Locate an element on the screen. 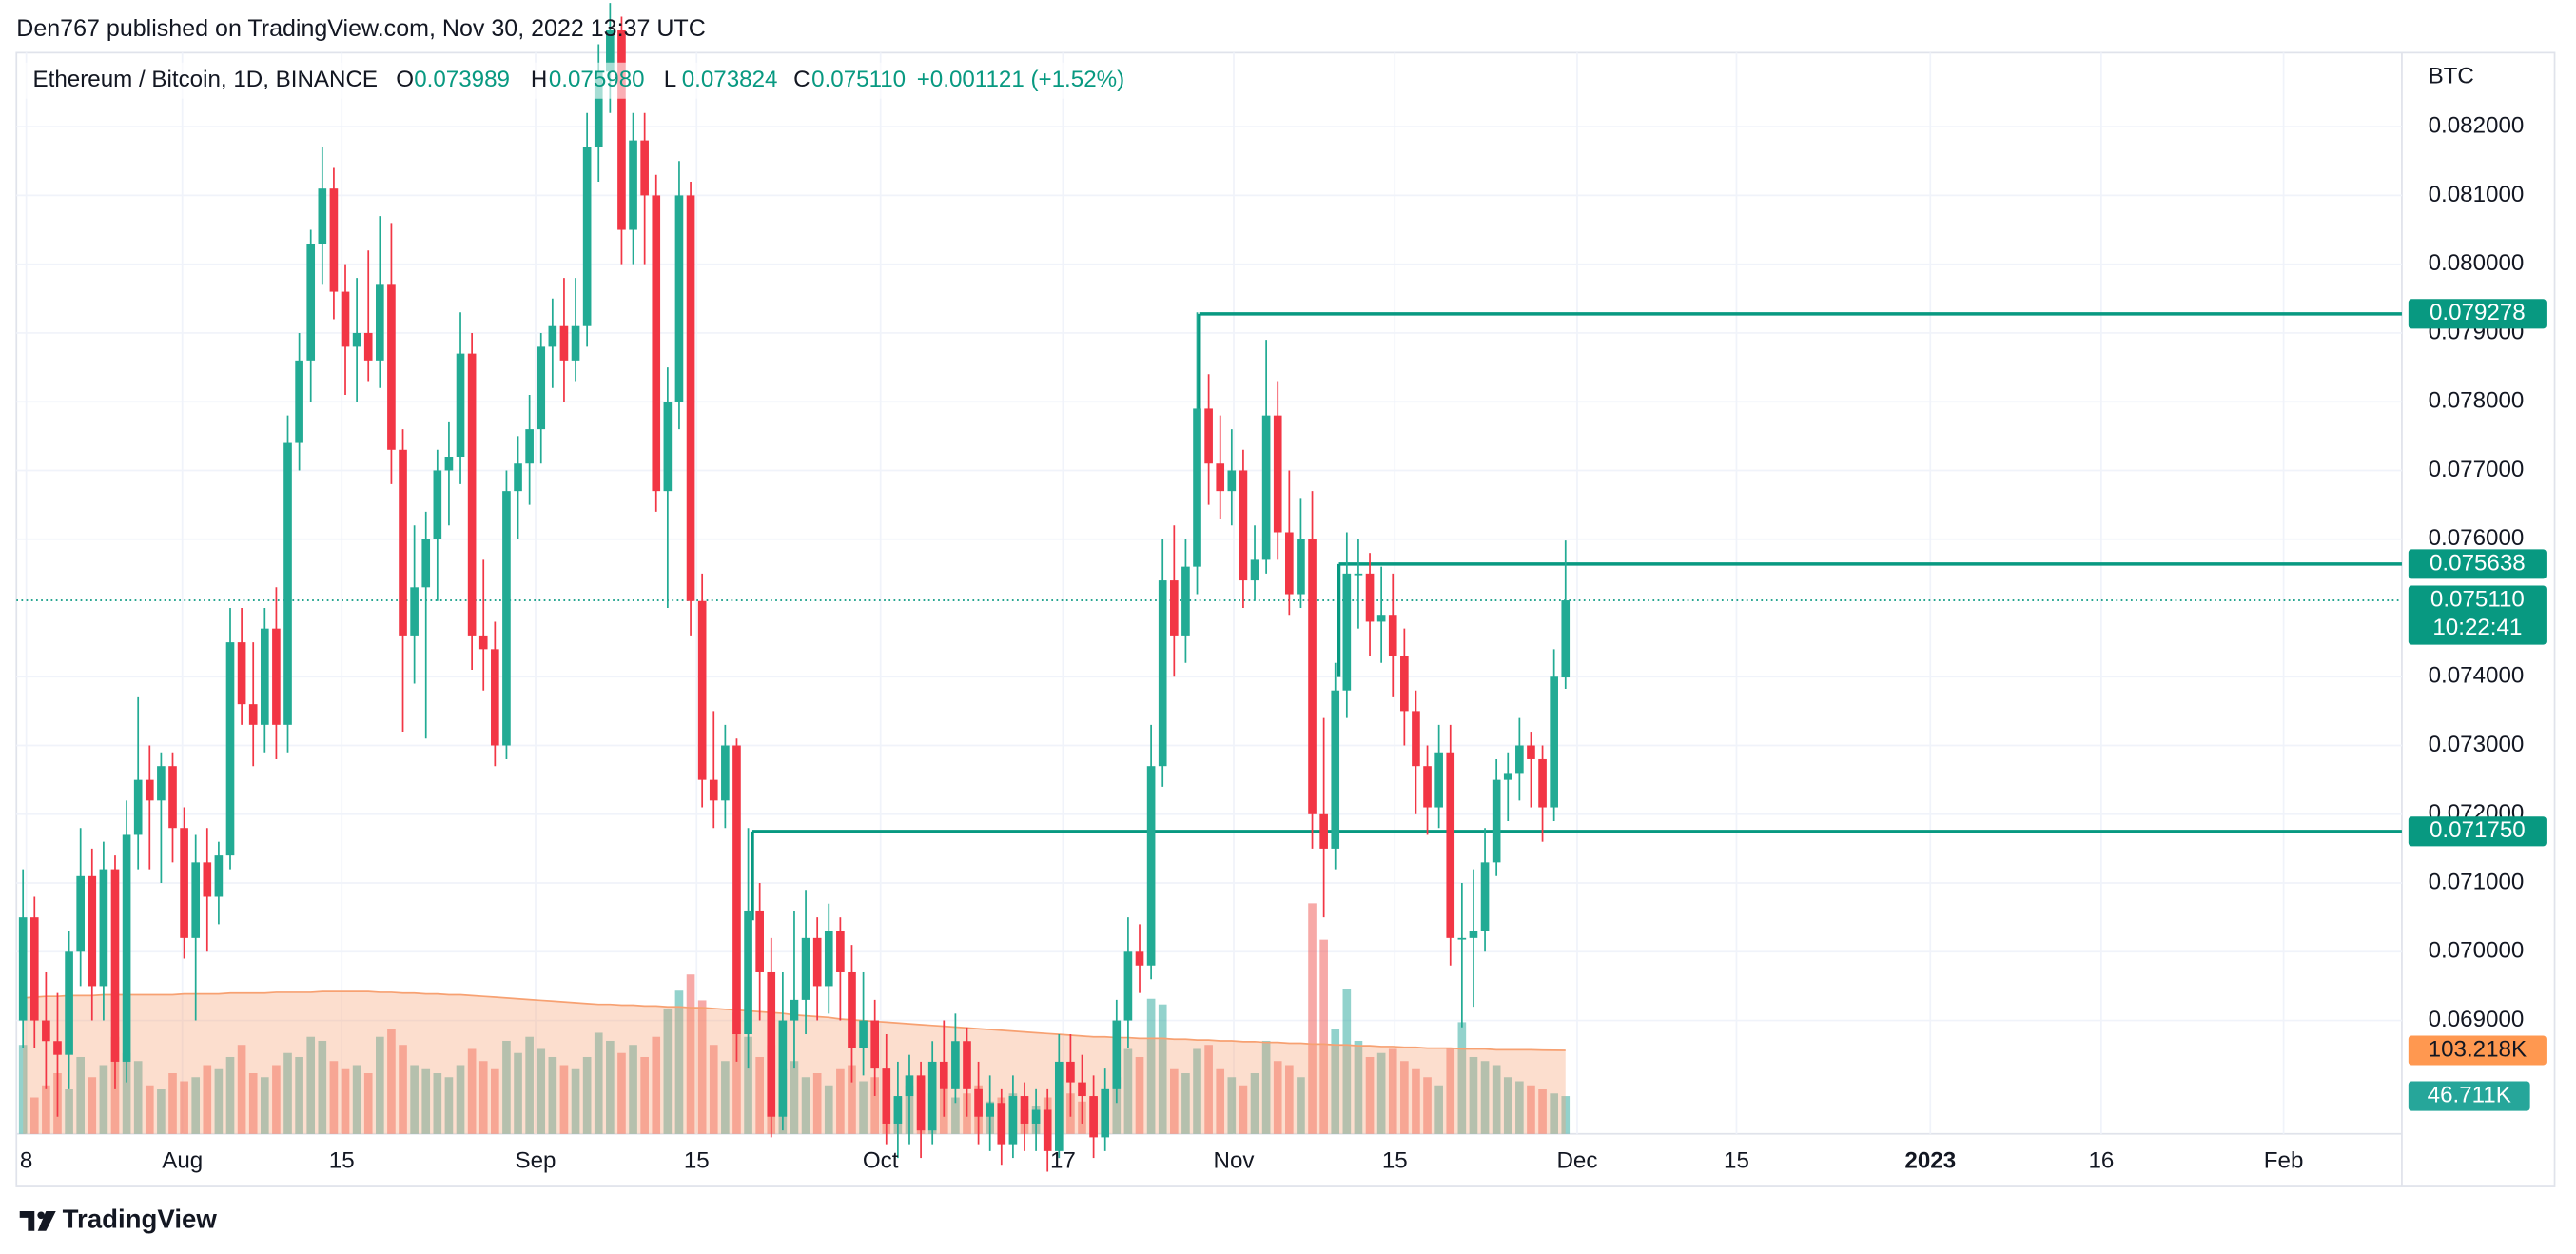 The width and height of the screenshot is (2576, 1254). legend-value: 0.073824 is located at coordinates (730, 79).